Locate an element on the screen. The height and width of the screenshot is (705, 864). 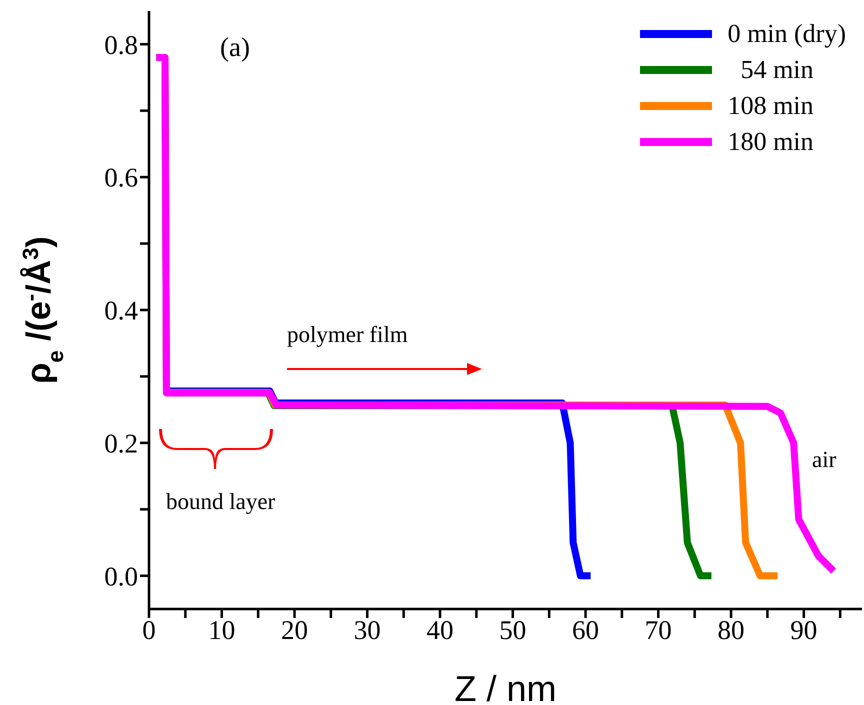
x-tick-label: 0 is located at coordinates (149, 630).